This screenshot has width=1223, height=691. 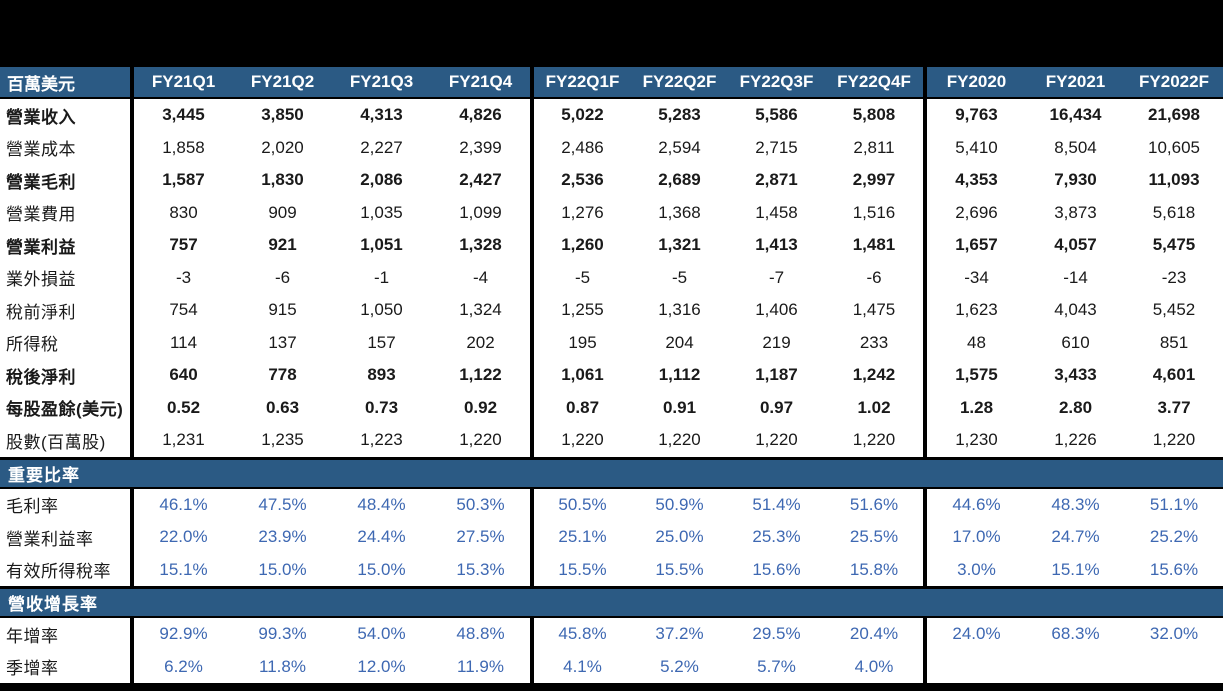 I want to click on row-label: 季增率, so click(x=65, y=666).